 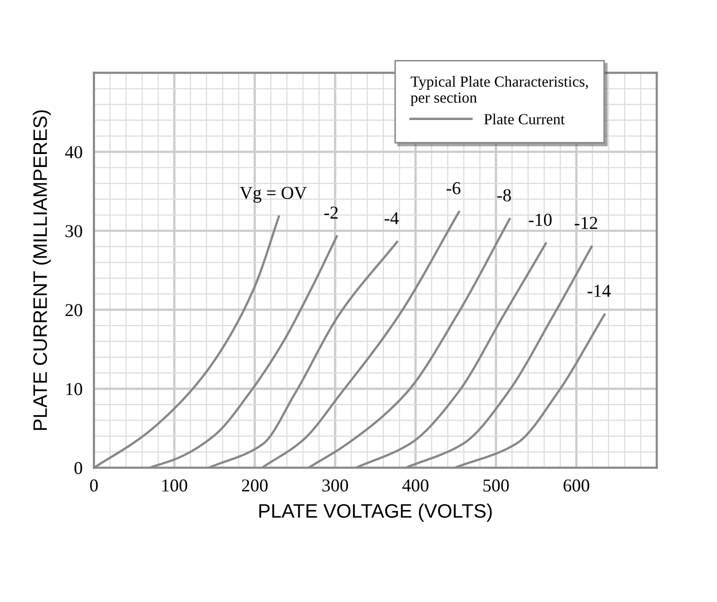 I want to click on annotation: -8, so click(x=504, y=195).